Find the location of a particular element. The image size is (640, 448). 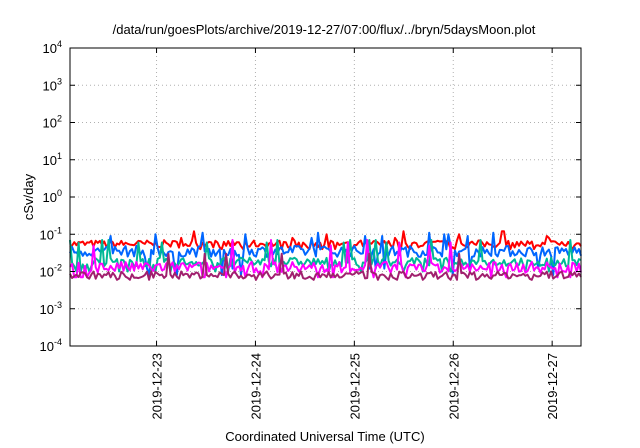

y-tick-label: 10⁰ is located at coordinates (52, 196).